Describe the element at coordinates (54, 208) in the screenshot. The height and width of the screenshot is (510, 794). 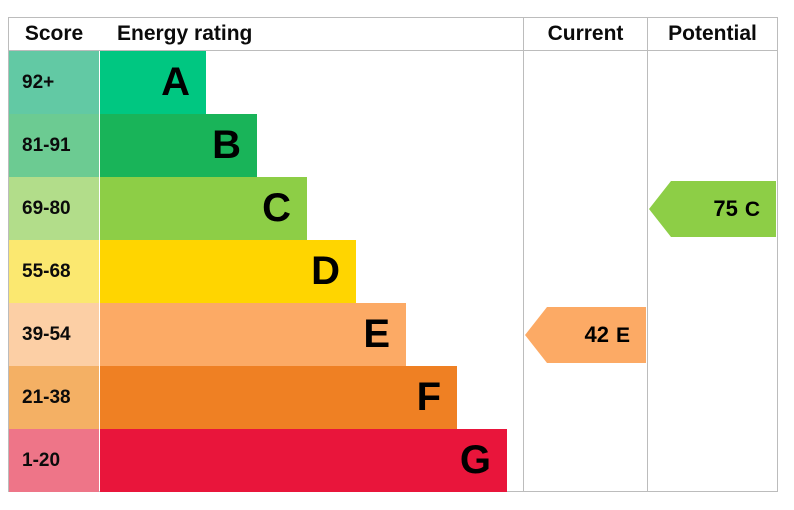
I see `score-cell-c: 69-80` at that location.